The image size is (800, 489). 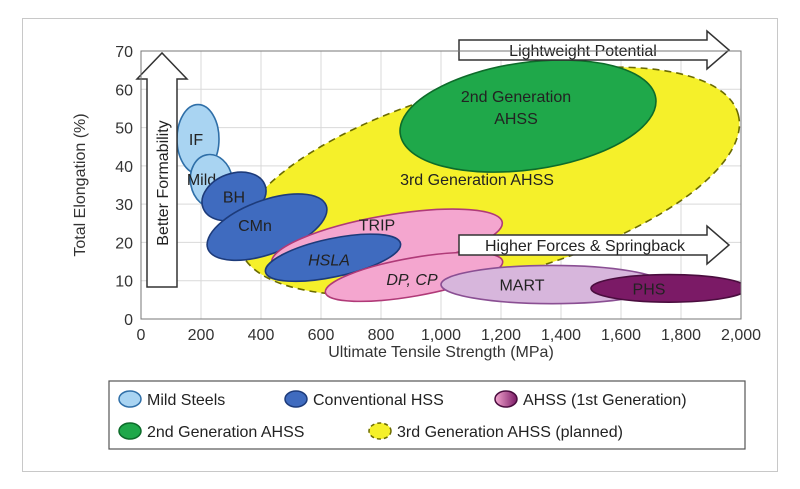 I want to click on x-tick-label: 600, so click(x=321, y=335).